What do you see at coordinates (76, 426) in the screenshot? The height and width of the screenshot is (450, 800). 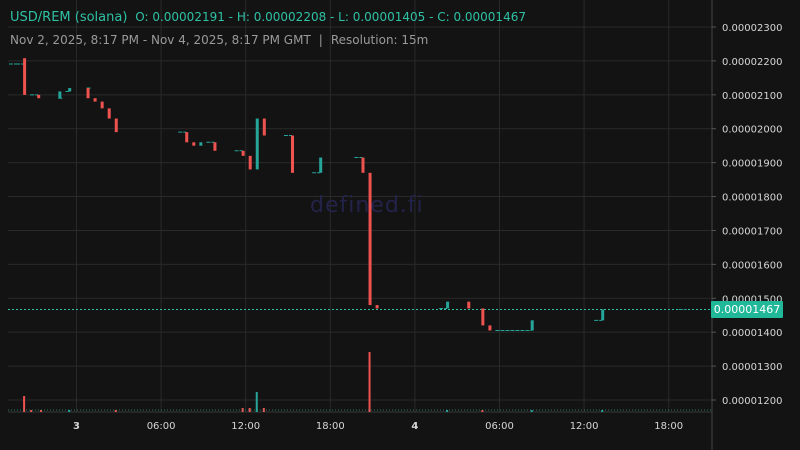 I see `time-tick-label: 3` at bounding box center [76, 426].